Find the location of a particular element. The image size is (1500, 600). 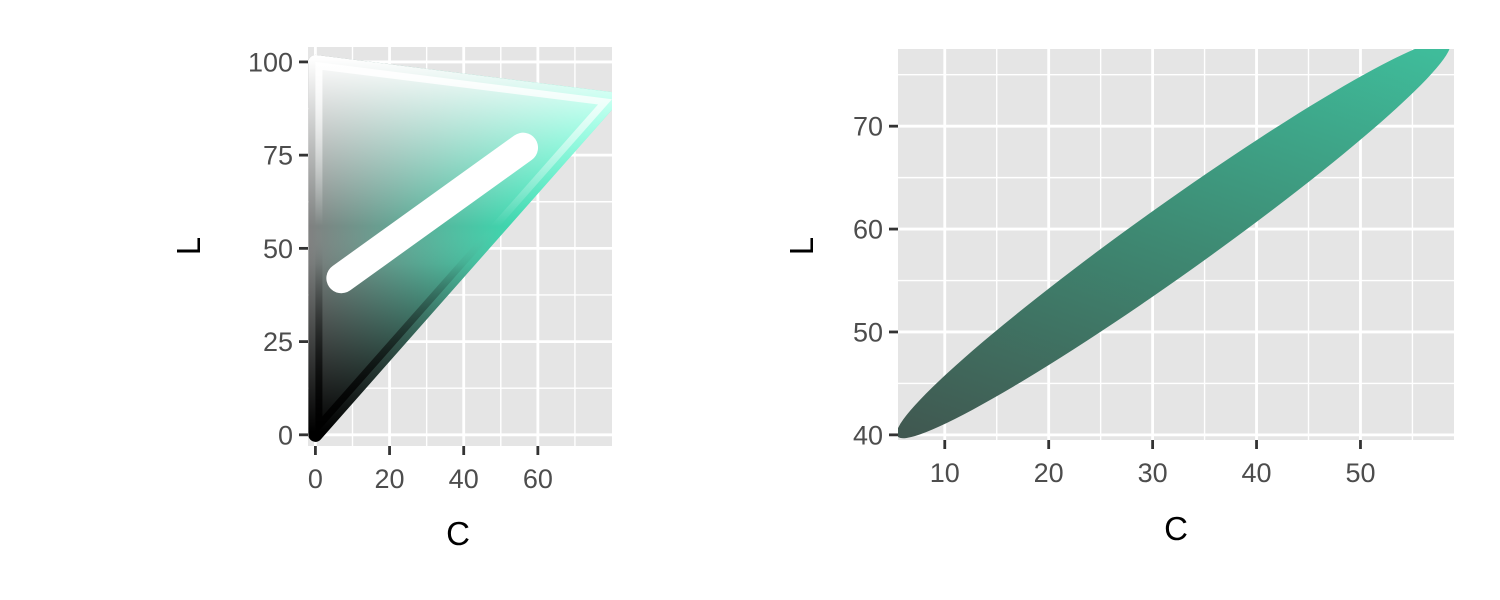

excluded-ellipse is located at coordinates (432, 213).